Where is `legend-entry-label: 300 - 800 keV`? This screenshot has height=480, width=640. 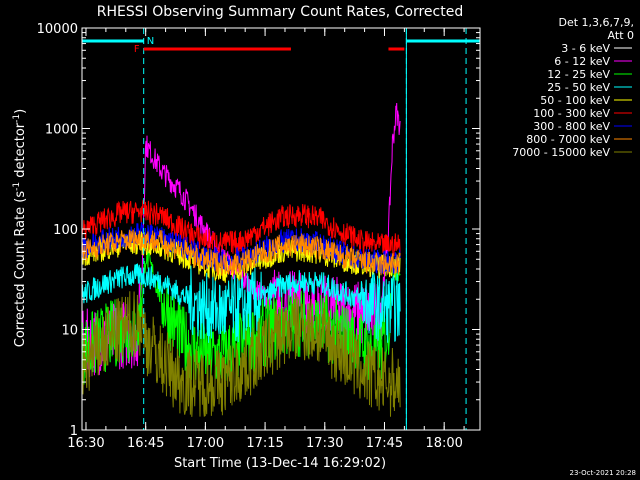 legend-entry-label: 300 - 800 keV is located at coordinates (571, 126).